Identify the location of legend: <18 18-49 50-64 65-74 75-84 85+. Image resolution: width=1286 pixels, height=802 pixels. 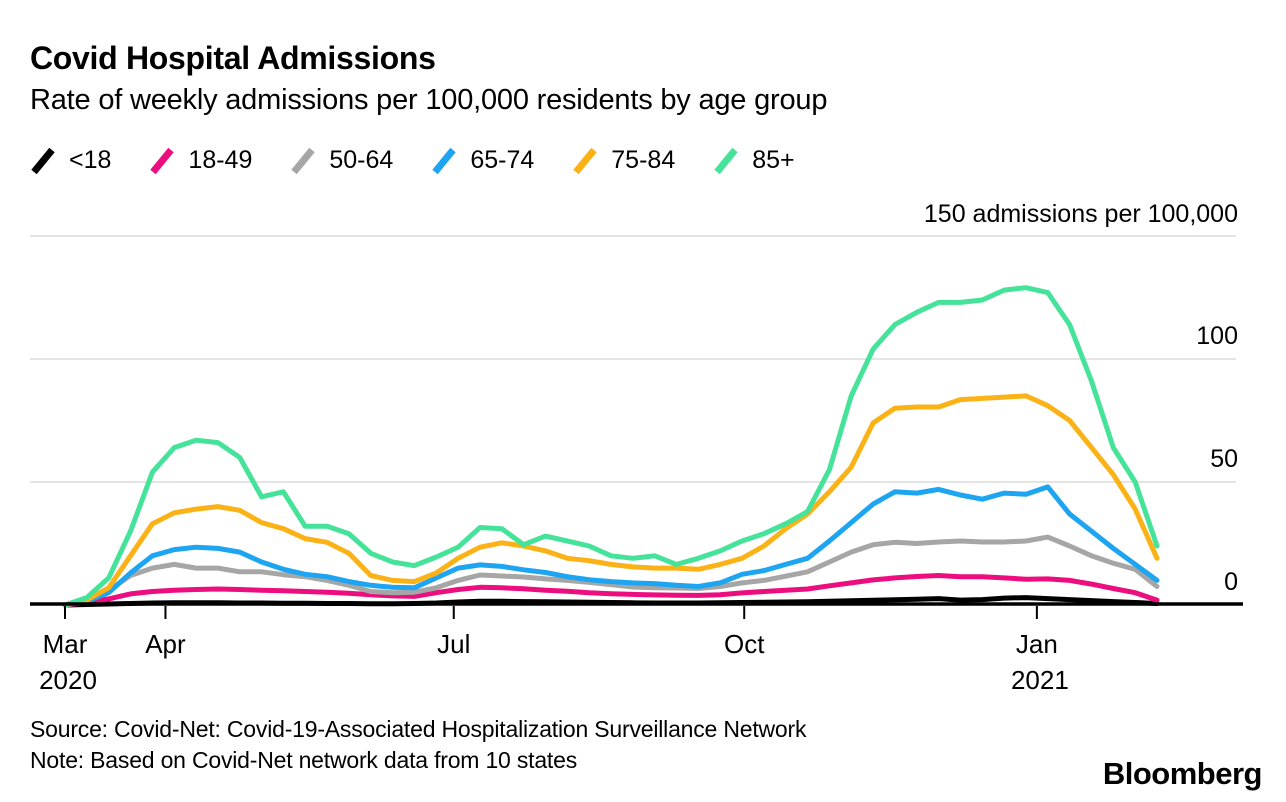
(412, 160).